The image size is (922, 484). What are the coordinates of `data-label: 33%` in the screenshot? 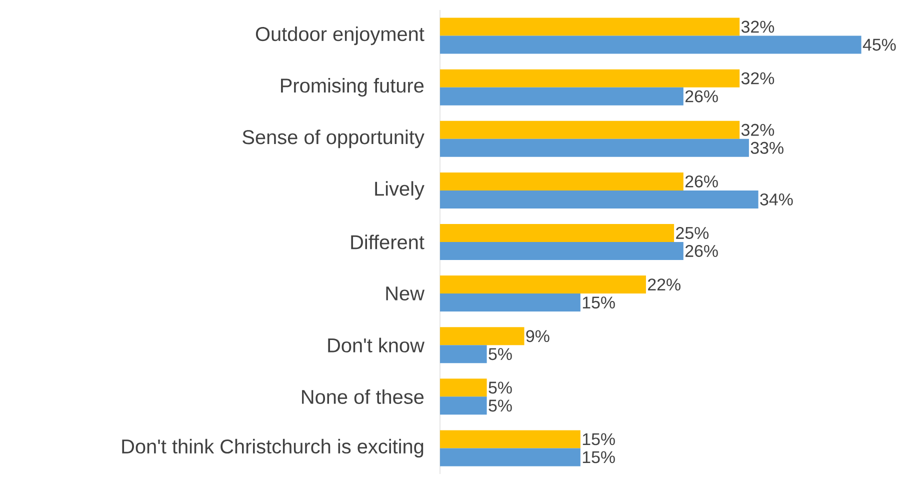 It's located at (767, 148).